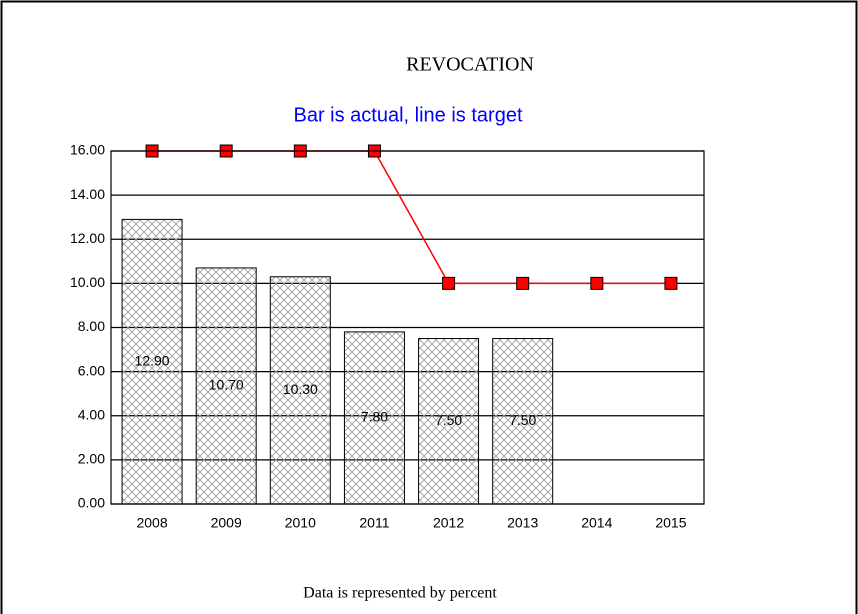  I want to click on y-tick-label: 14.00, so click(87, 194).